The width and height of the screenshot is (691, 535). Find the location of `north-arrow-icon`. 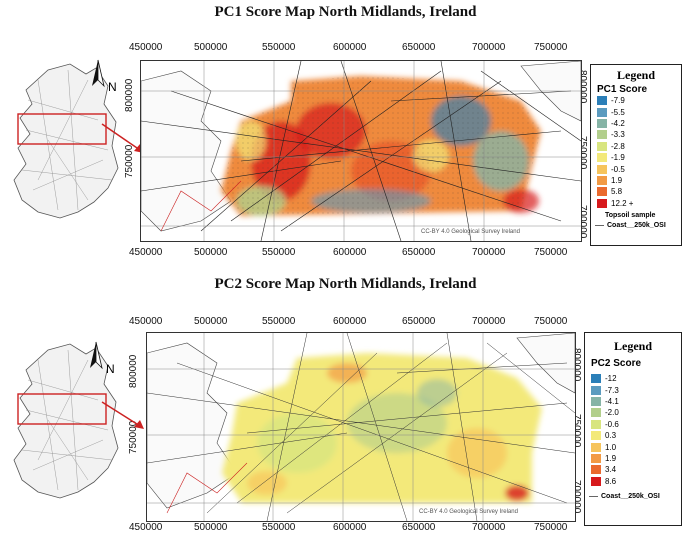

north-arrow-icon is located at coordinates (98, 73).